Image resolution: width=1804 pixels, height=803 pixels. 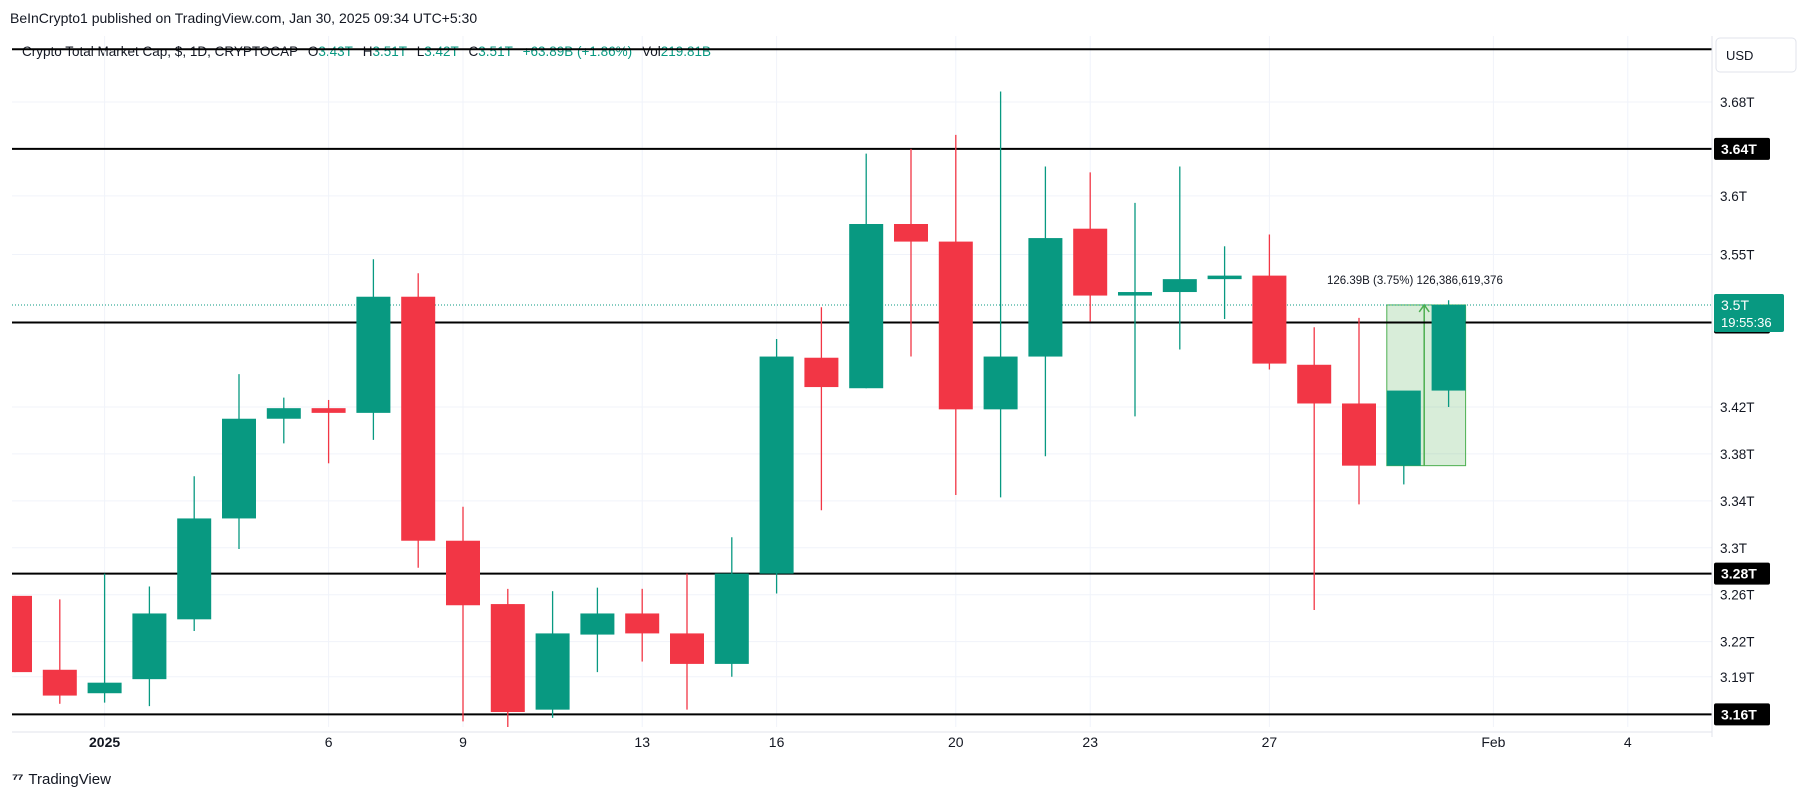 What do you see at coordinates (1415, 281) in the screenshot?
I see `measure-label: 126.39B (3.75%) 126,386,619,376` at bounding box center [1415, 281].